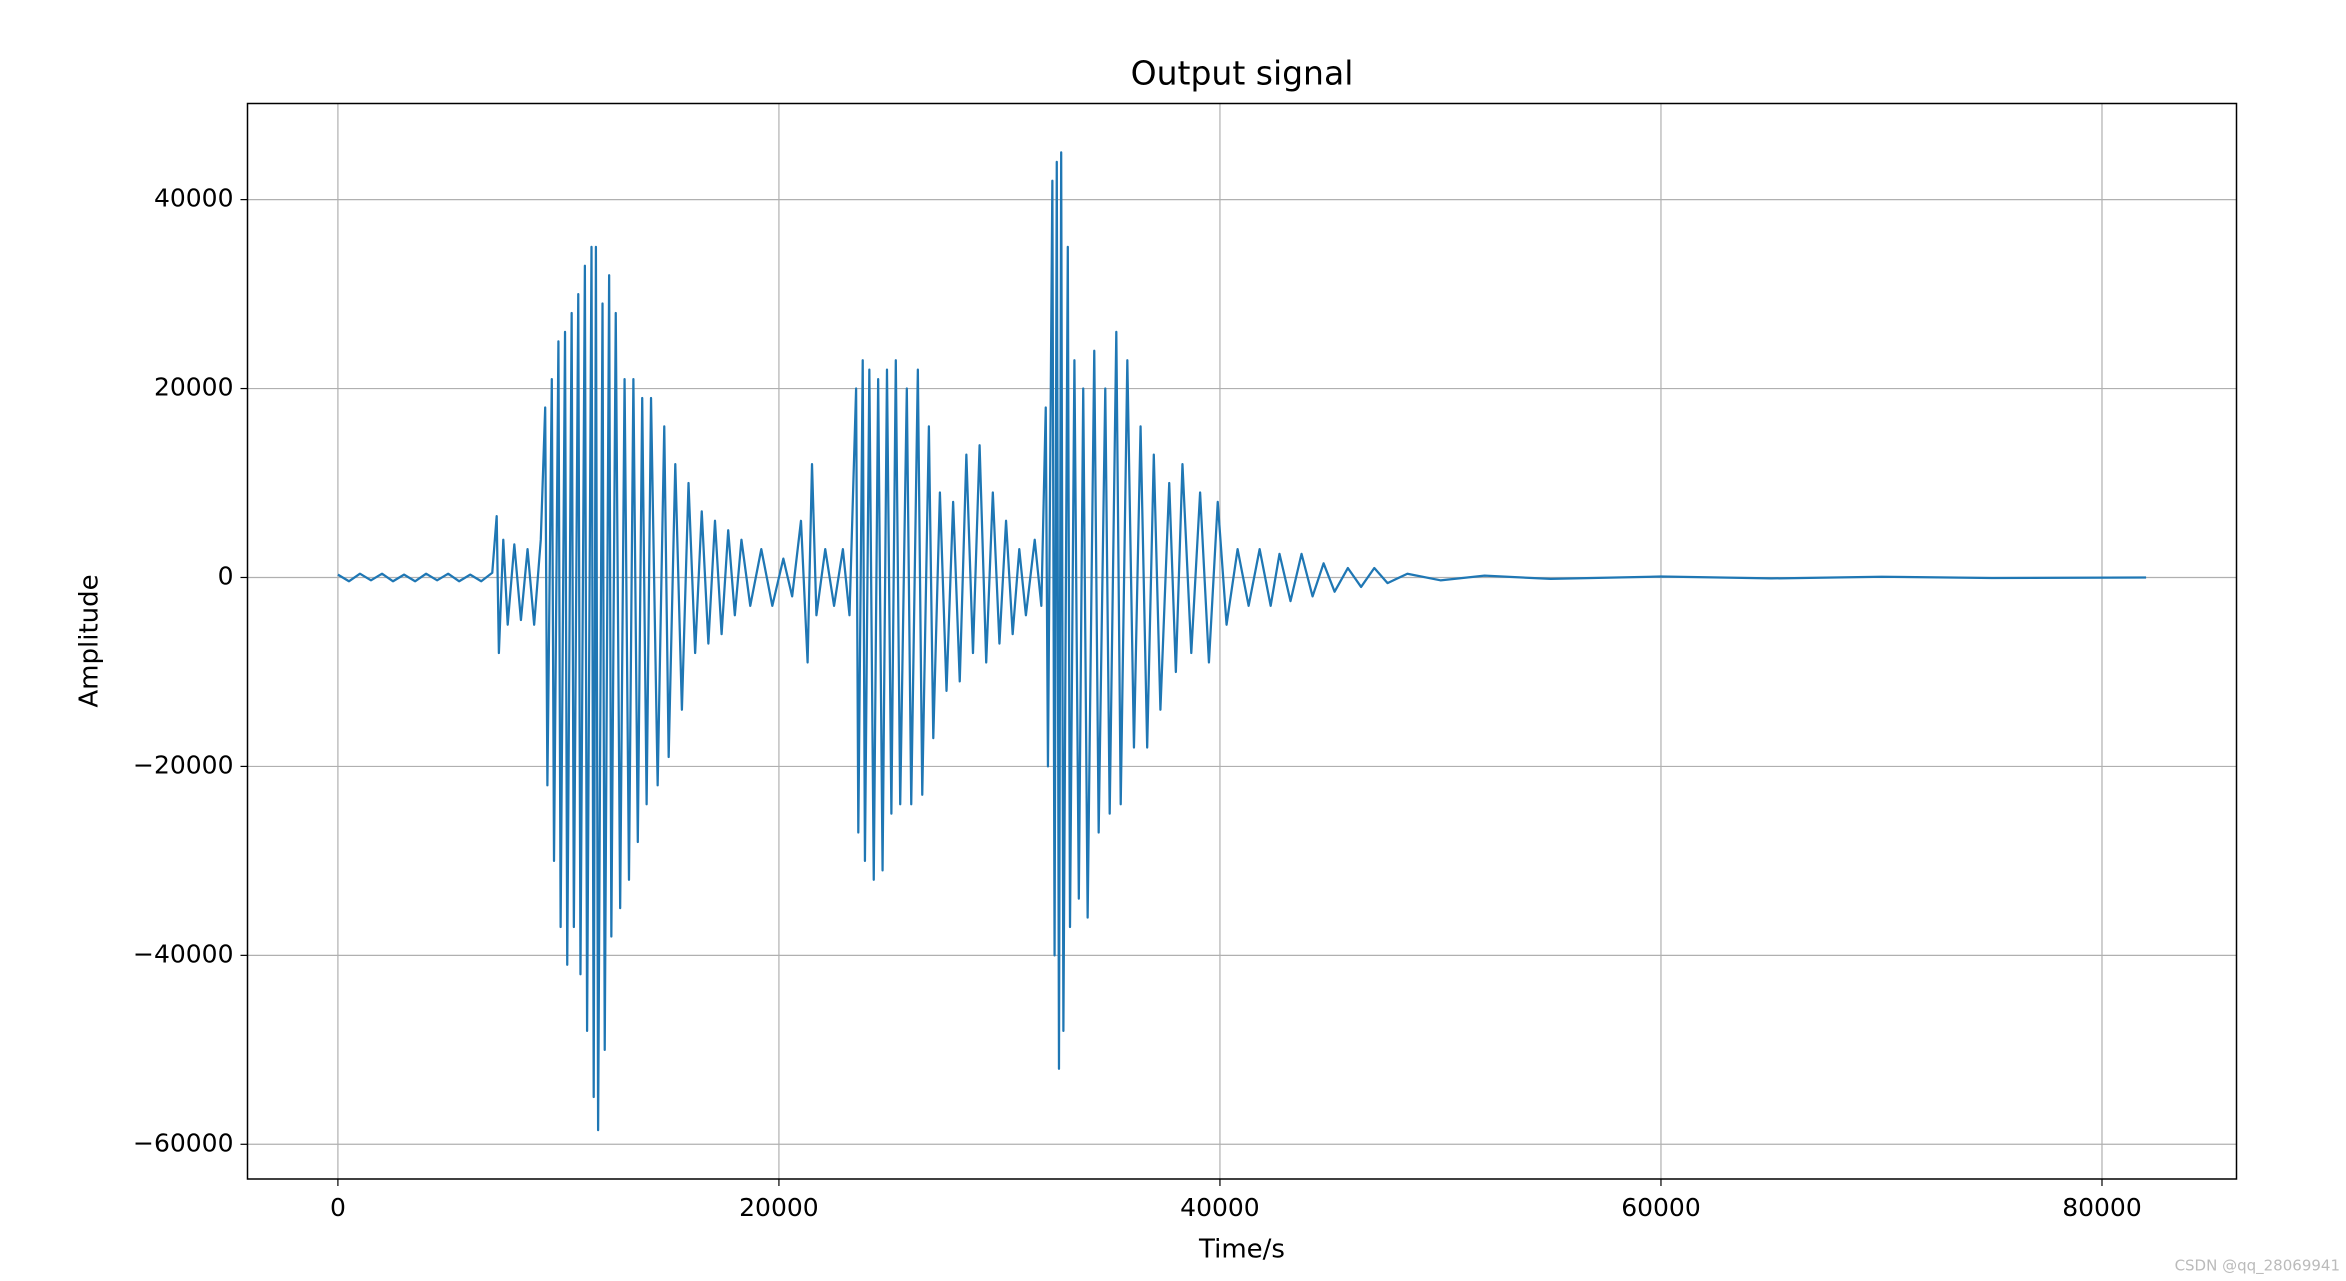 The image size is (2346, 1281). Describe the element at coordinates (226, 575) in the screenshot. I see `y-tick-label: 0` at that location.